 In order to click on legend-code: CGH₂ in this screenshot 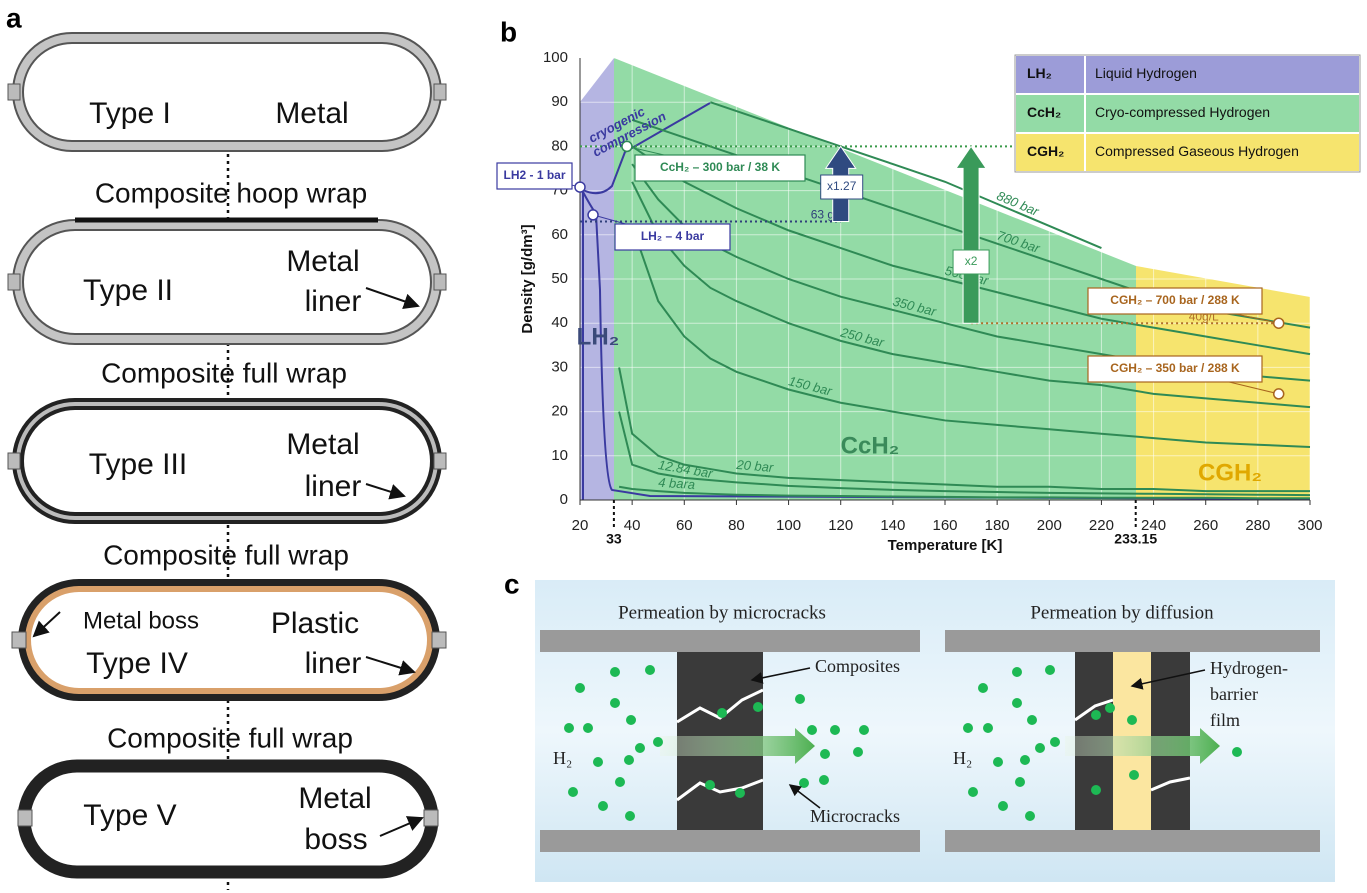, I will do `click(1045, 151)`.